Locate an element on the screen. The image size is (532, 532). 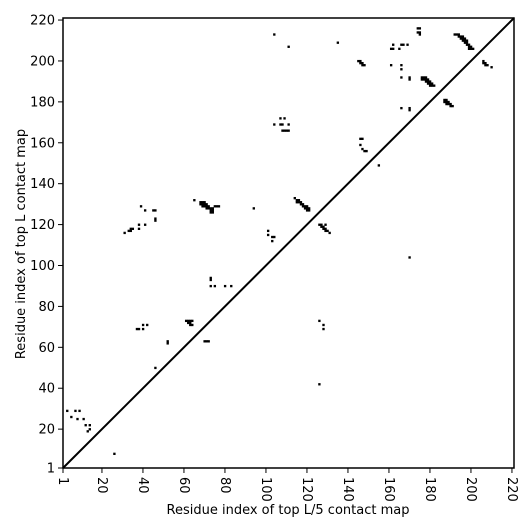
y-tick-label: 60 is located at coordinates (46, 348).